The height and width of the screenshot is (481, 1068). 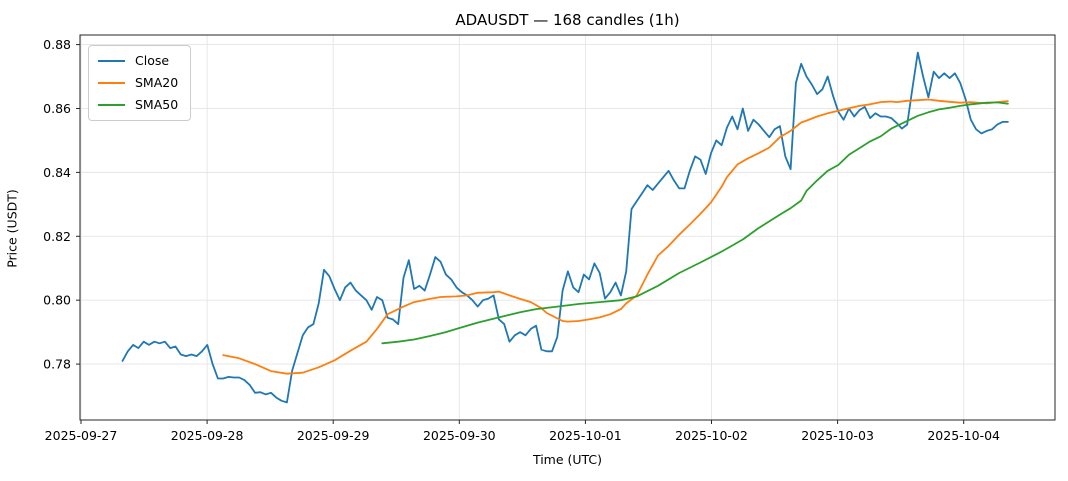 I want to click on x-tick-label: 2025-09-28, so click(x=207, y=435).